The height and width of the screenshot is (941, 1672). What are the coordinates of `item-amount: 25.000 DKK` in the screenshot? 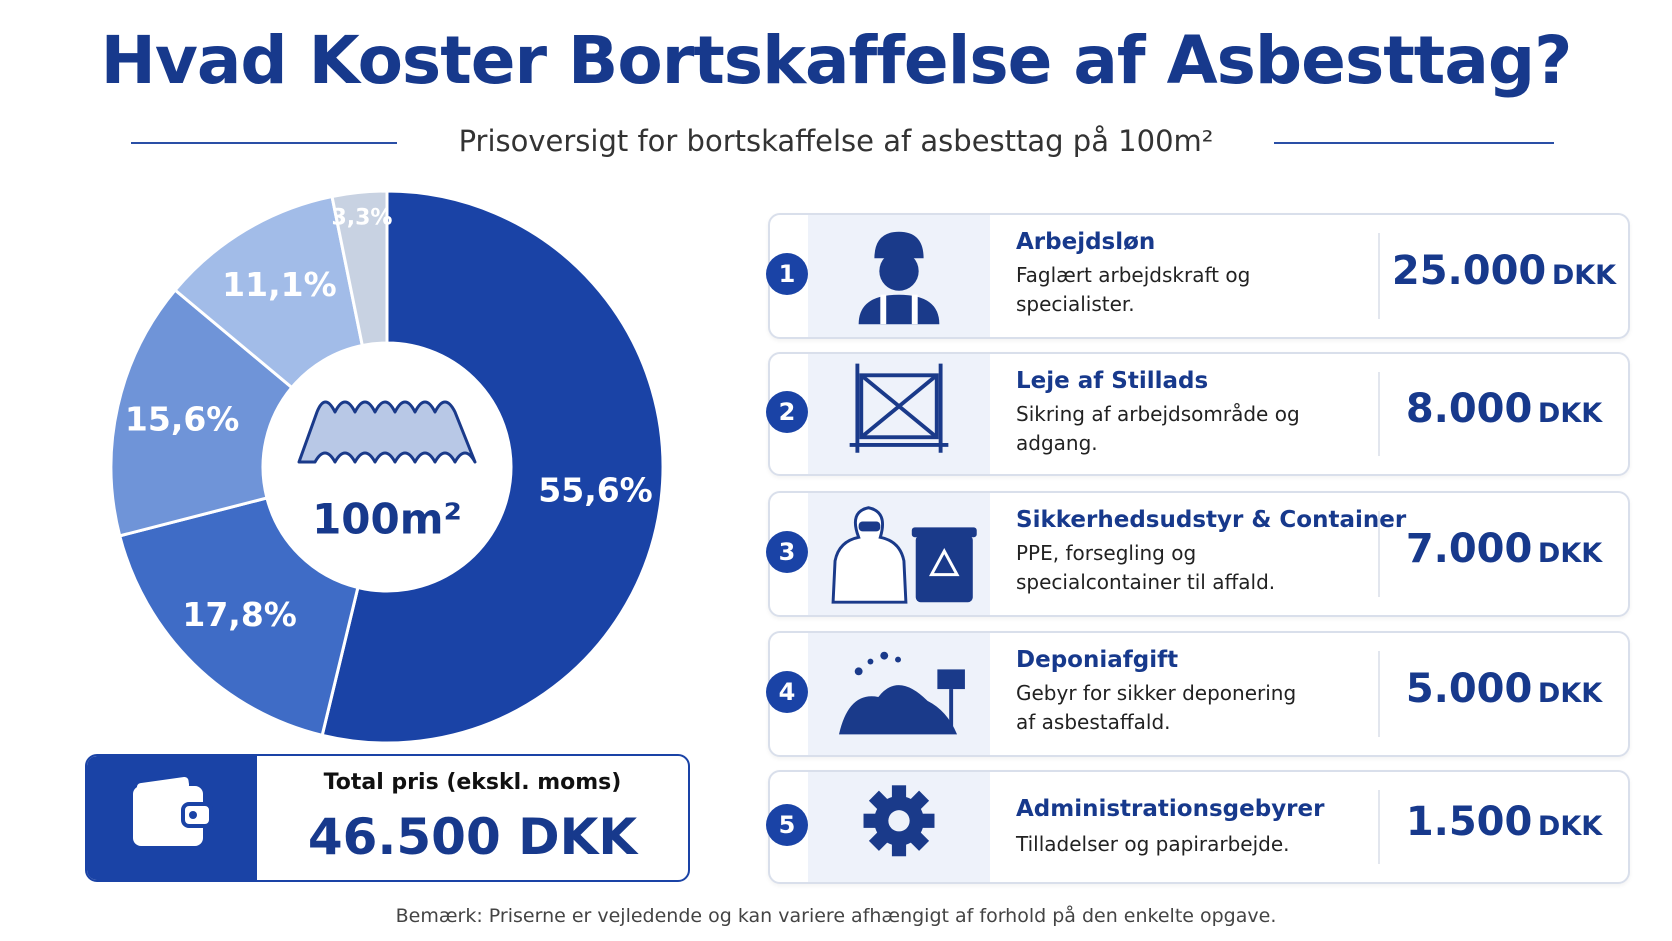 It's located at (1504, 271).